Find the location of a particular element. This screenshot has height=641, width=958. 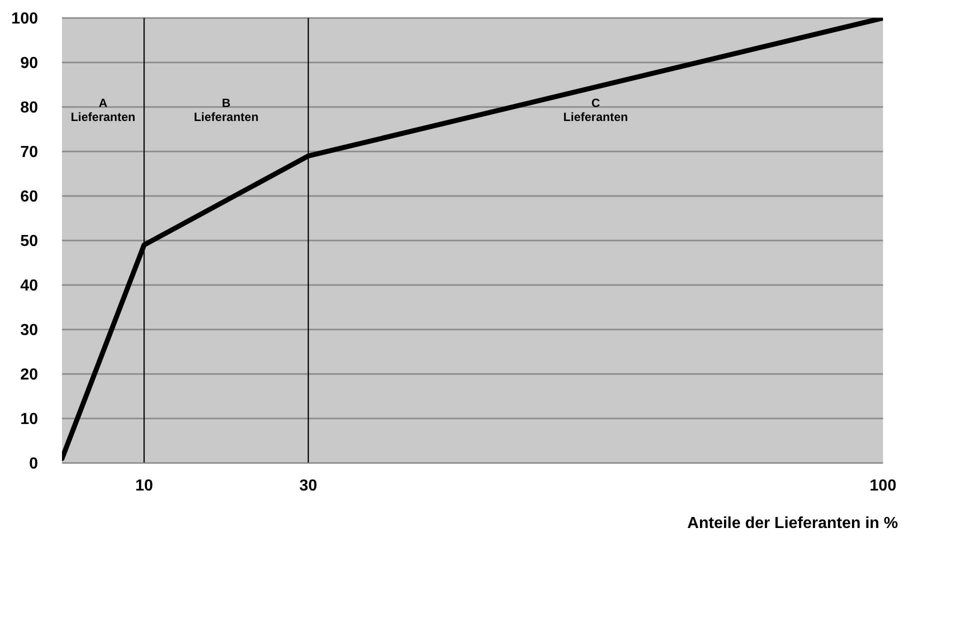

y-tick-label: 60 is located at coordinates (29, 197).